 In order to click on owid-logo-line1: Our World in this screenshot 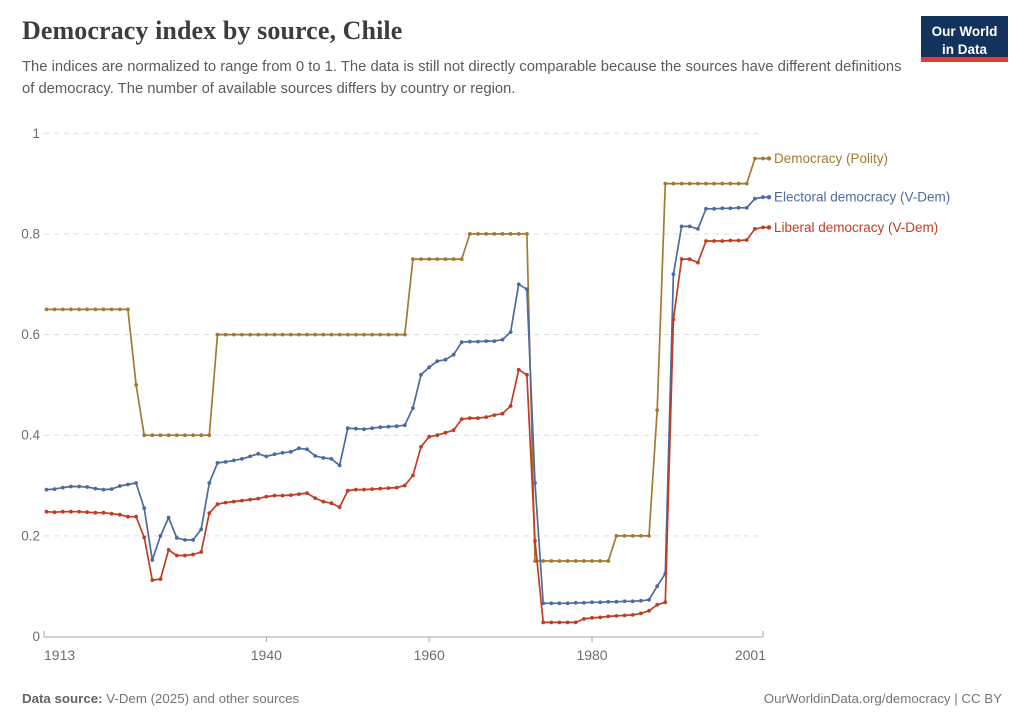, I will do `click(964, 31)`.